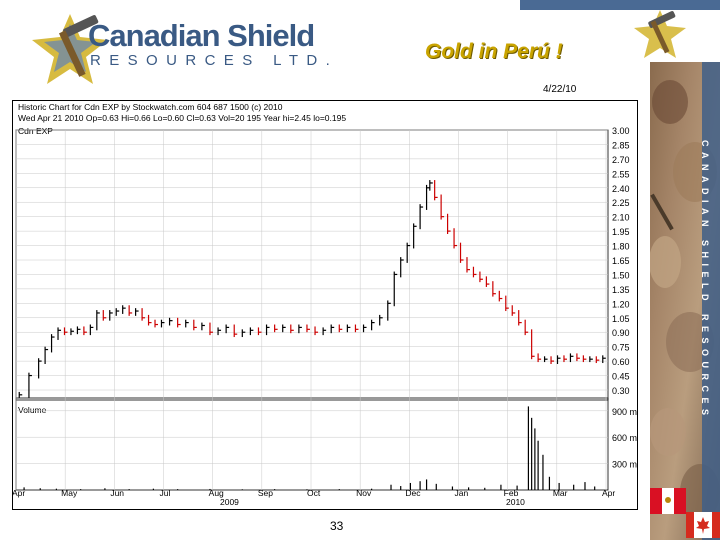  Describe the element at coordinates (511, 493) in the screenshot. I see `month-tick-label: Feb` at that location.